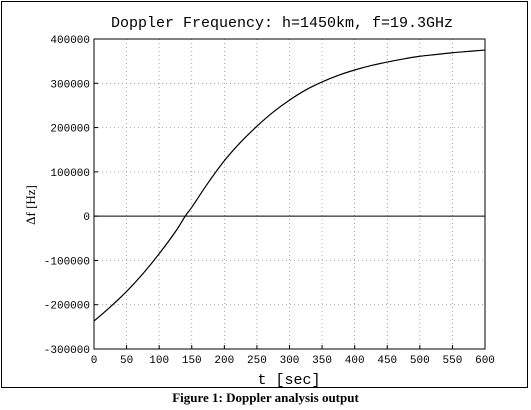 The height and width of the screenshot is (410, 531). Describe the element at coordinates (67, 262) in the screenshot. I see `y-tick-label: -100000` at that location.